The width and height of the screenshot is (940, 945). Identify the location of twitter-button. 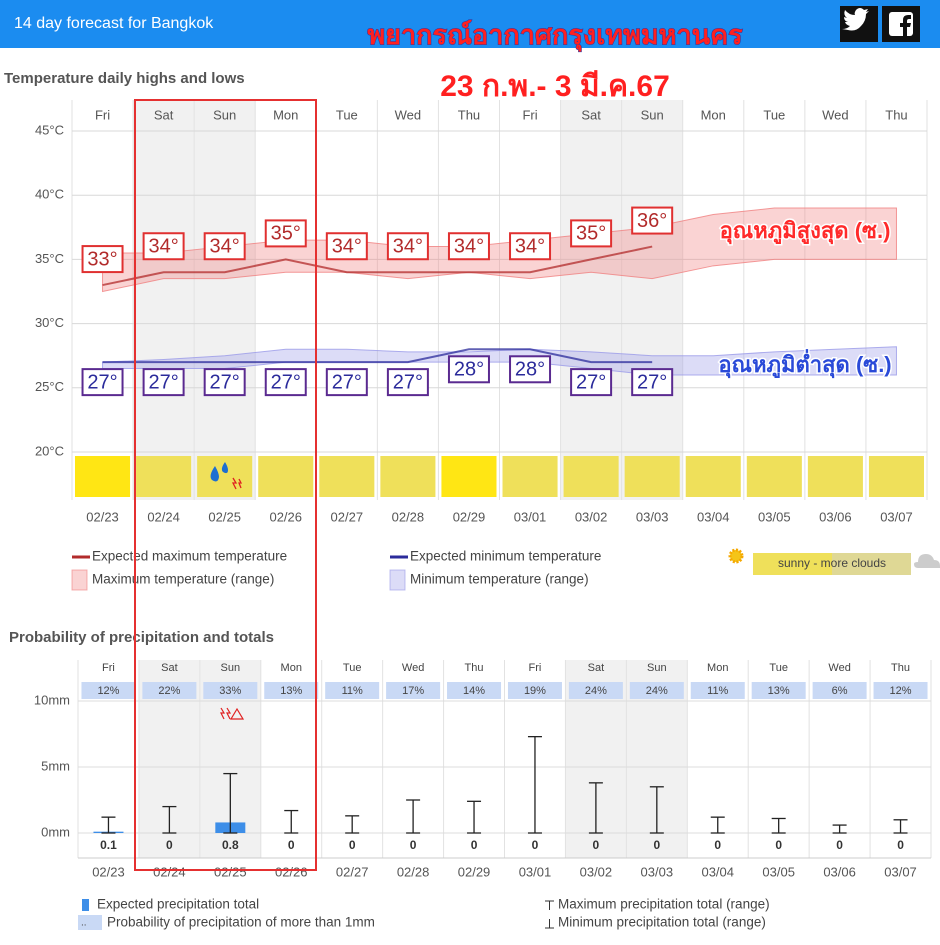
(859, 24).